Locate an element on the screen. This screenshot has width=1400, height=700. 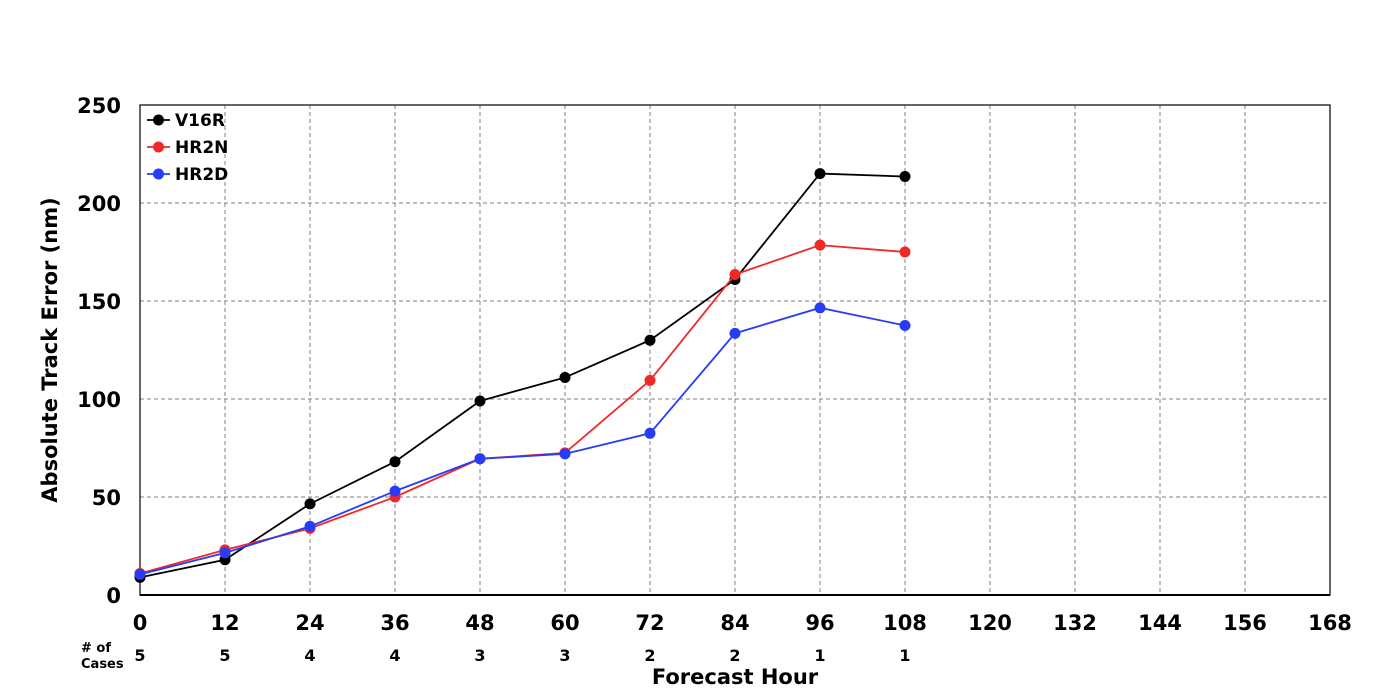
x-tick-label: 24 is located at coordinates (309, 623).